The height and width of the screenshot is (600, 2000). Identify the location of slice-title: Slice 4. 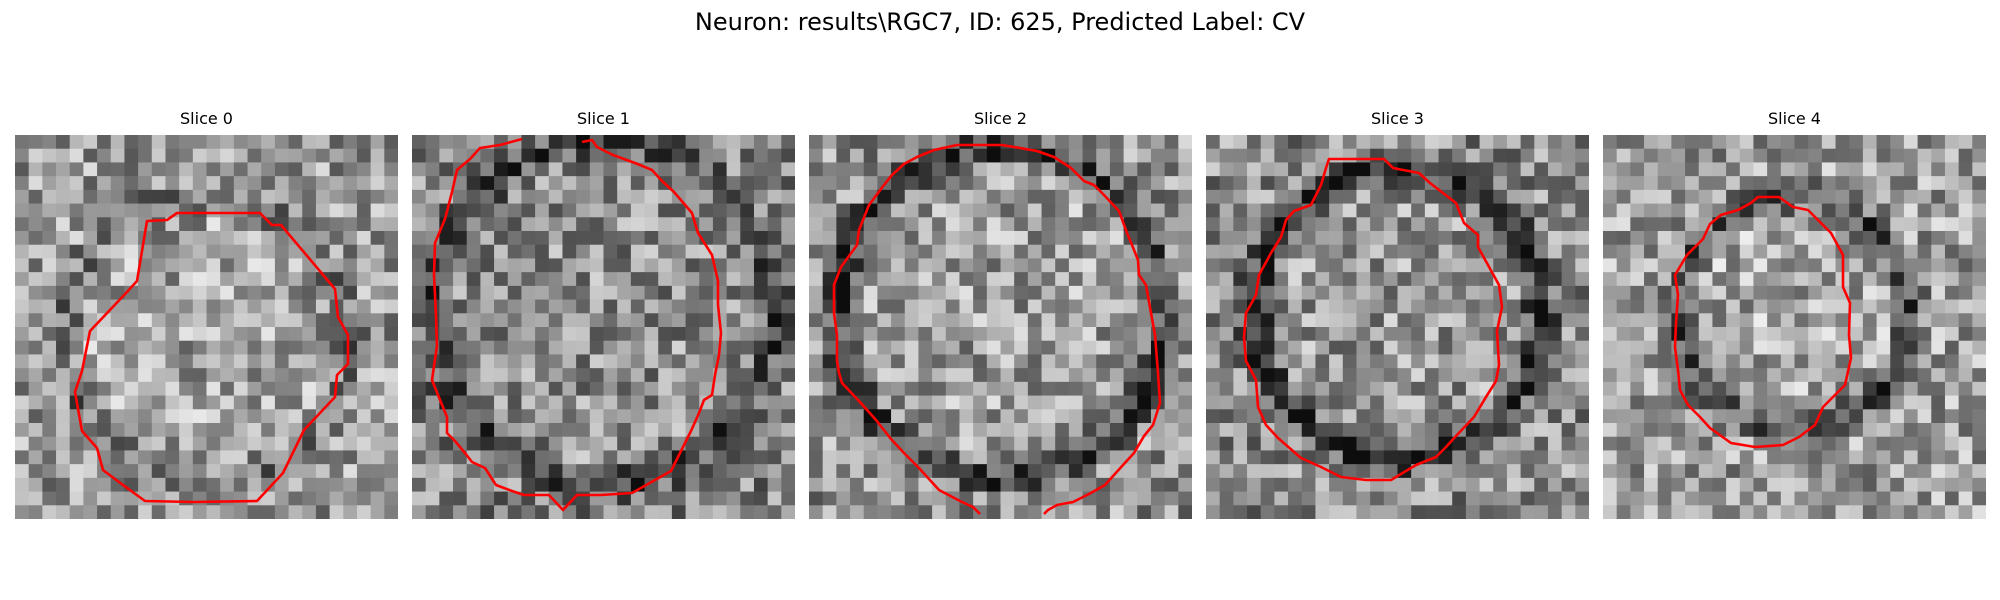
(1794, 119).